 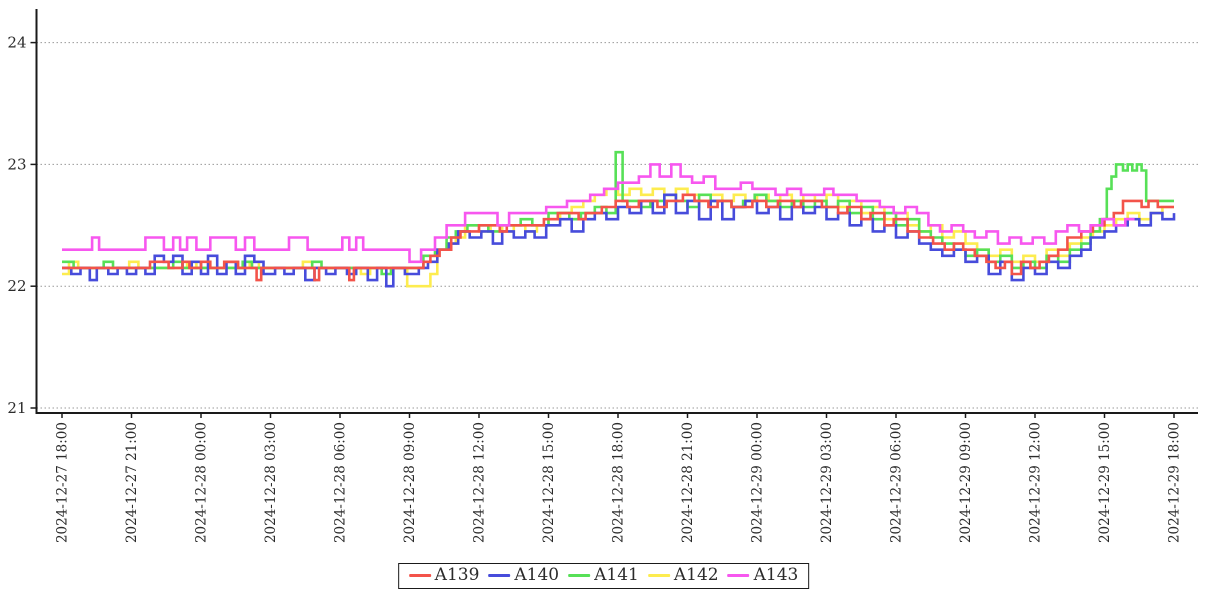 What do you see at coordinates (827, 482) in the screenshot?
I see `x-tick-label: 2024-12-29 03:00` at bounding box center [827, 482].